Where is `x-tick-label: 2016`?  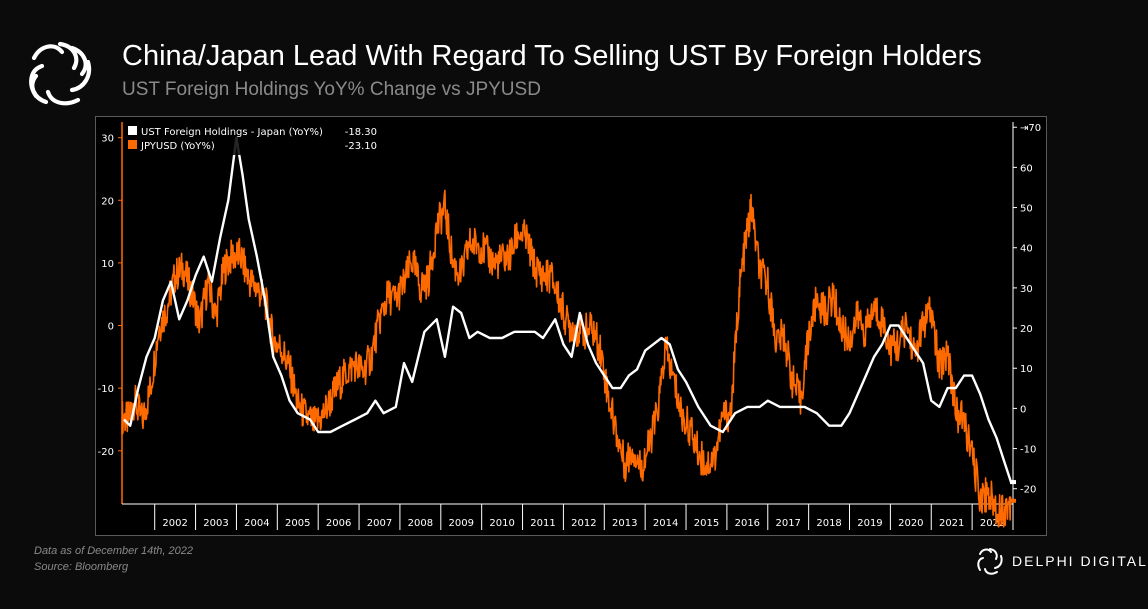
x-tick-label: 2016 is located at coordinates (747, 523).